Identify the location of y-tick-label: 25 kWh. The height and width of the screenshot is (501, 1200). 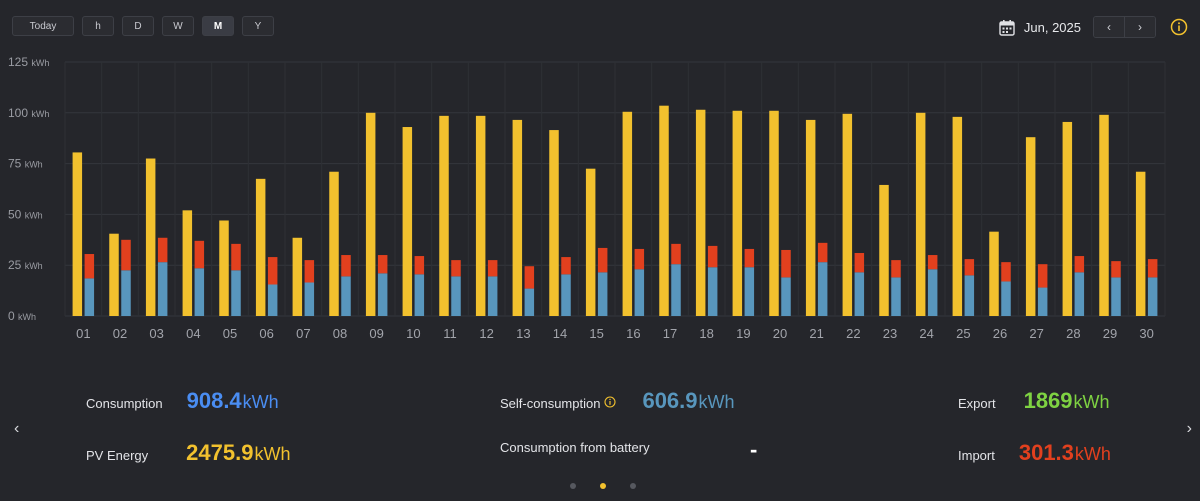
(25, 265).